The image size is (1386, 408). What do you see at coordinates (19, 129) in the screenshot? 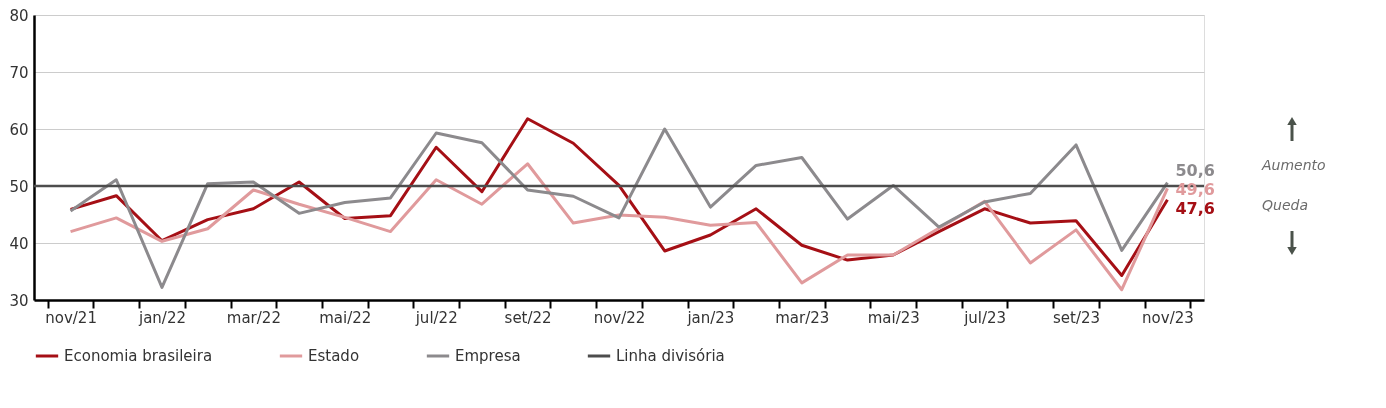
I see `y-tick-label: 60` at bounding box center [19, 129].